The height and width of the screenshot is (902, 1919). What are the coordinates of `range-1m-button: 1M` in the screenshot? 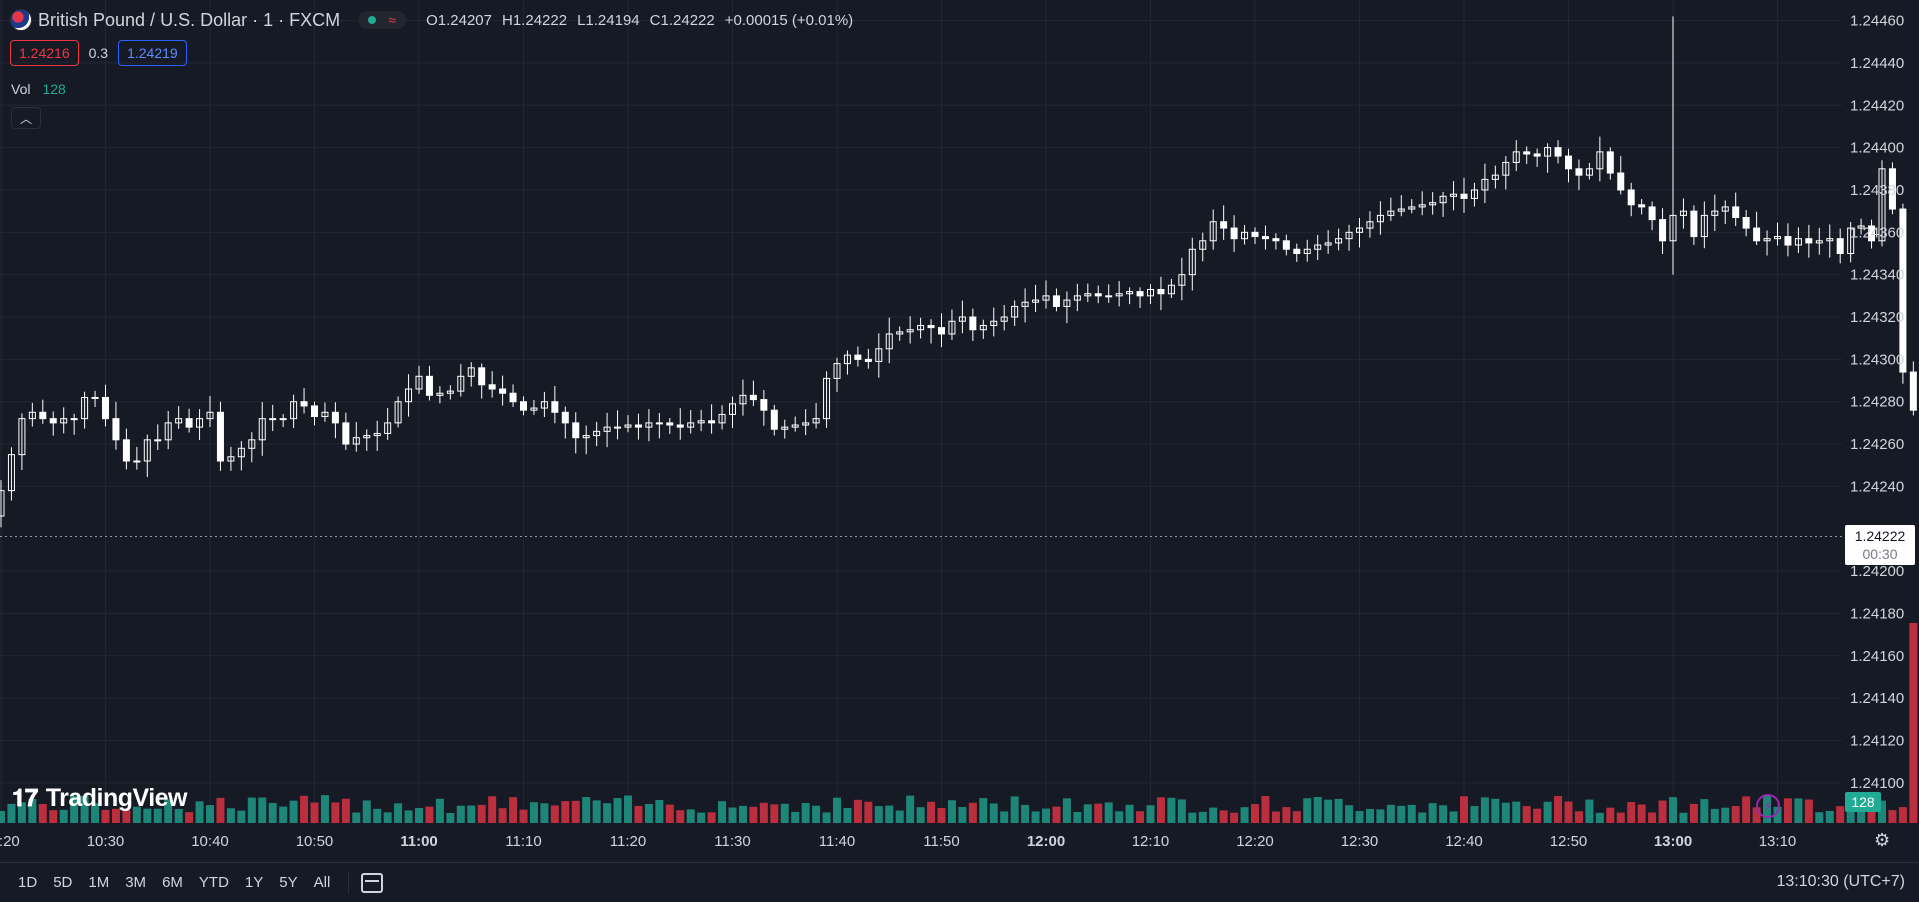 It's located at (99, 882).